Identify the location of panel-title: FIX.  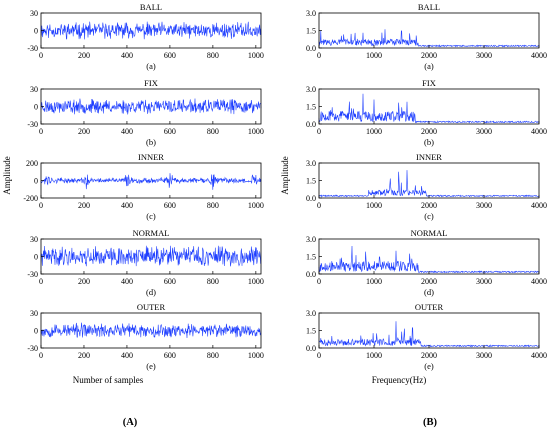
(429, 83).